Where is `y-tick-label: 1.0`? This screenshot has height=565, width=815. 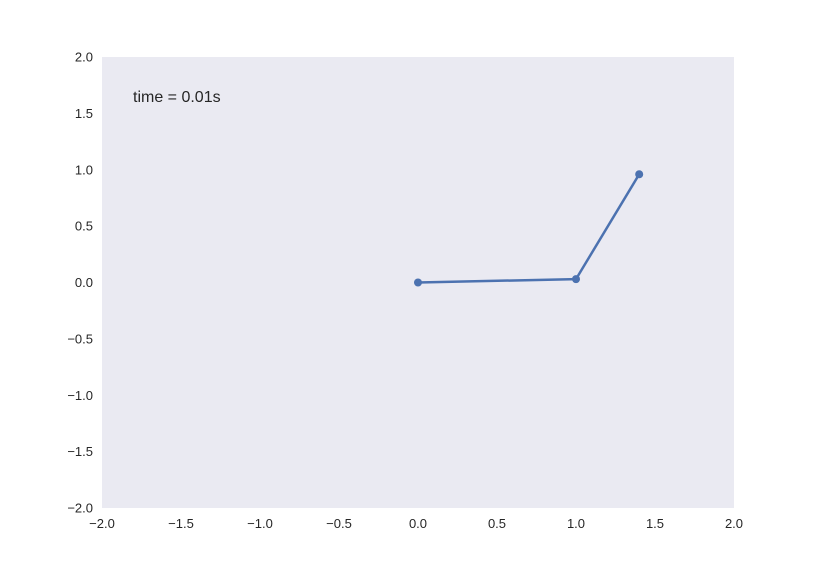
y-tick-label: 1.0 is located at coordinates (84, 169).